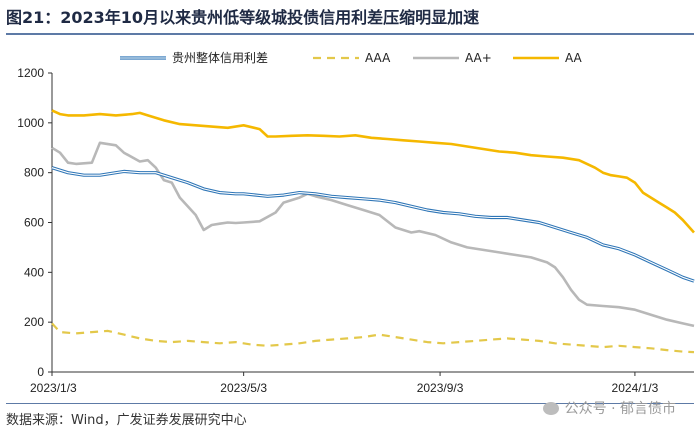  I want to click on watermark: 公众号 · 郁言债市, so click(609, 408).